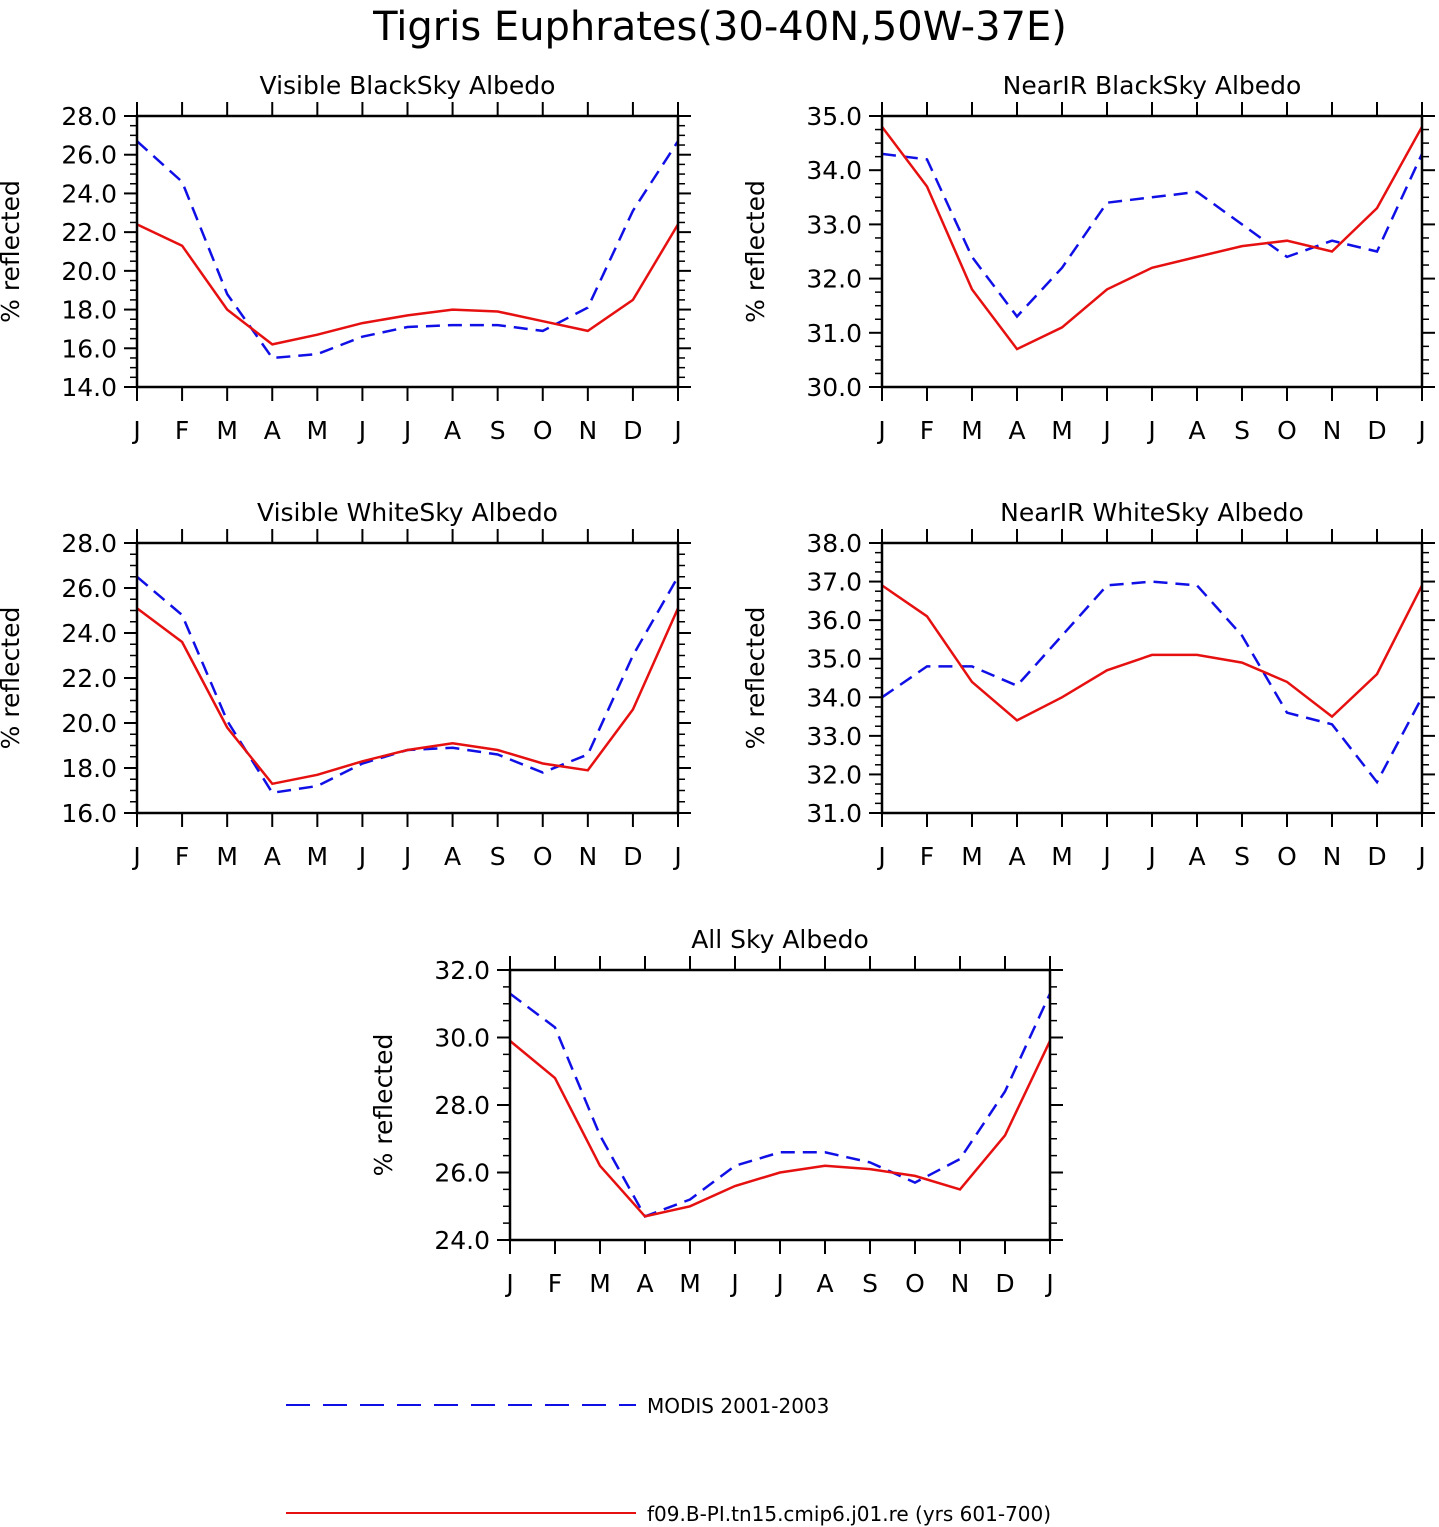 Image resolution: width=1439 pixels, height=1527 pixels. Describe the element at coordinates (849, 1514) in the screenshot. I see `legend-label-model: f09.B-PI.tn15.cmip6.j01.re (yrs 601-700)` at that location.